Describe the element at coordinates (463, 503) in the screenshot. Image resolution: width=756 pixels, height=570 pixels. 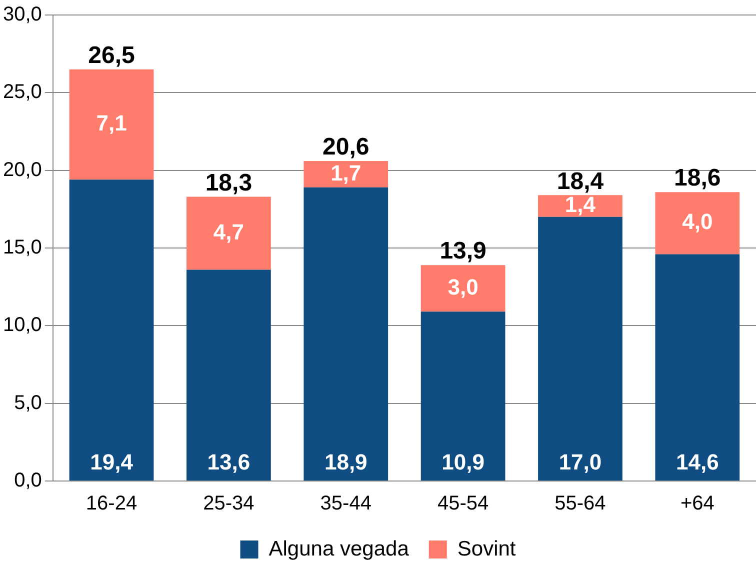
I see `x-tick-label: 45-54` at that location.